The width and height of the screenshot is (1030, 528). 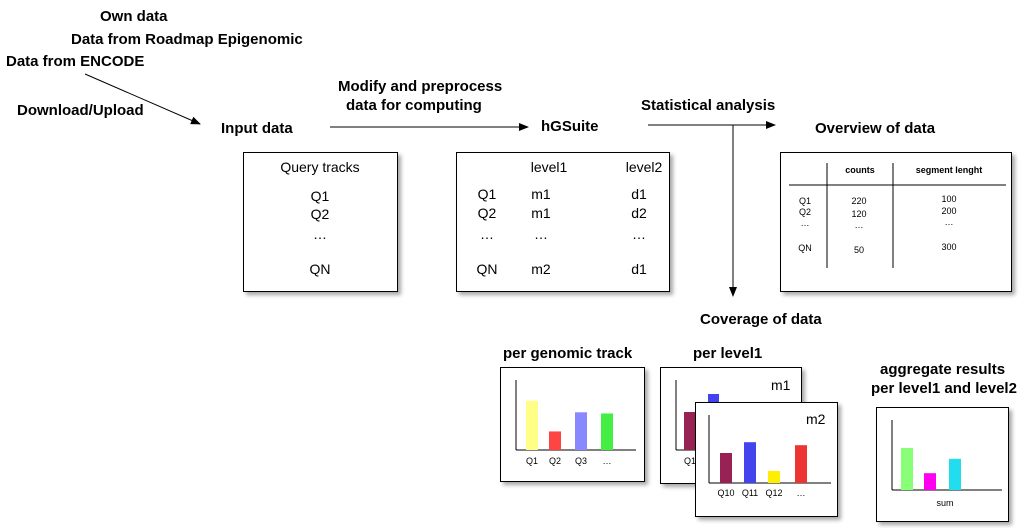 I want to click on input-table: Query tracks Q1 Q2 … QN, so click(x=320, y=222).